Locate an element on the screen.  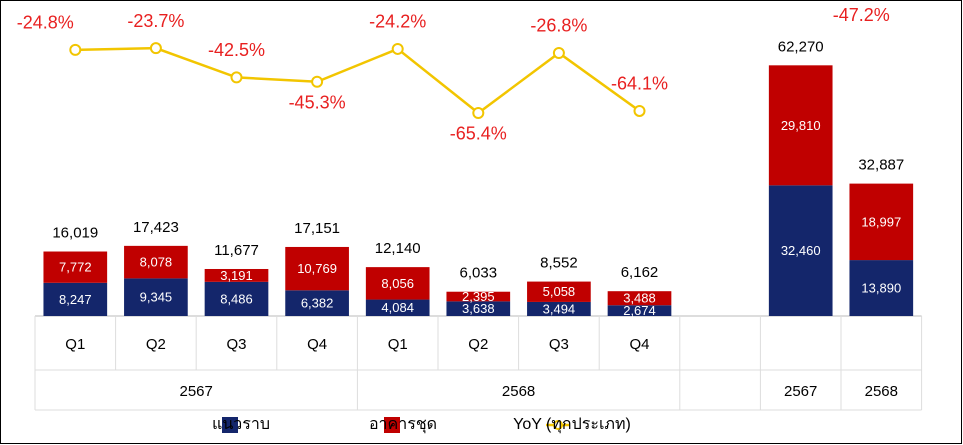
yoy-label: -26.8% is located at coordinates (558, 26).